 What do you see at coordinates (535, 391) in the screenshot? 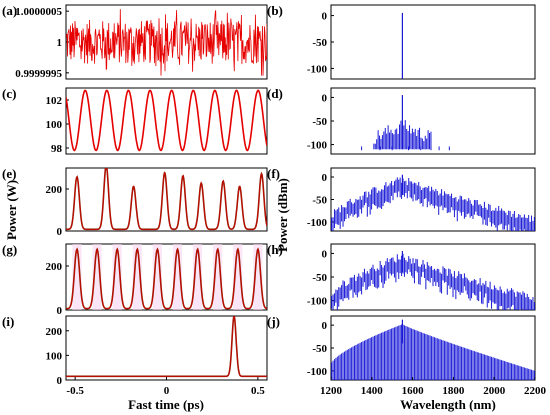
I see `x-tick-label: 2200` at bounding box center [535, 391].